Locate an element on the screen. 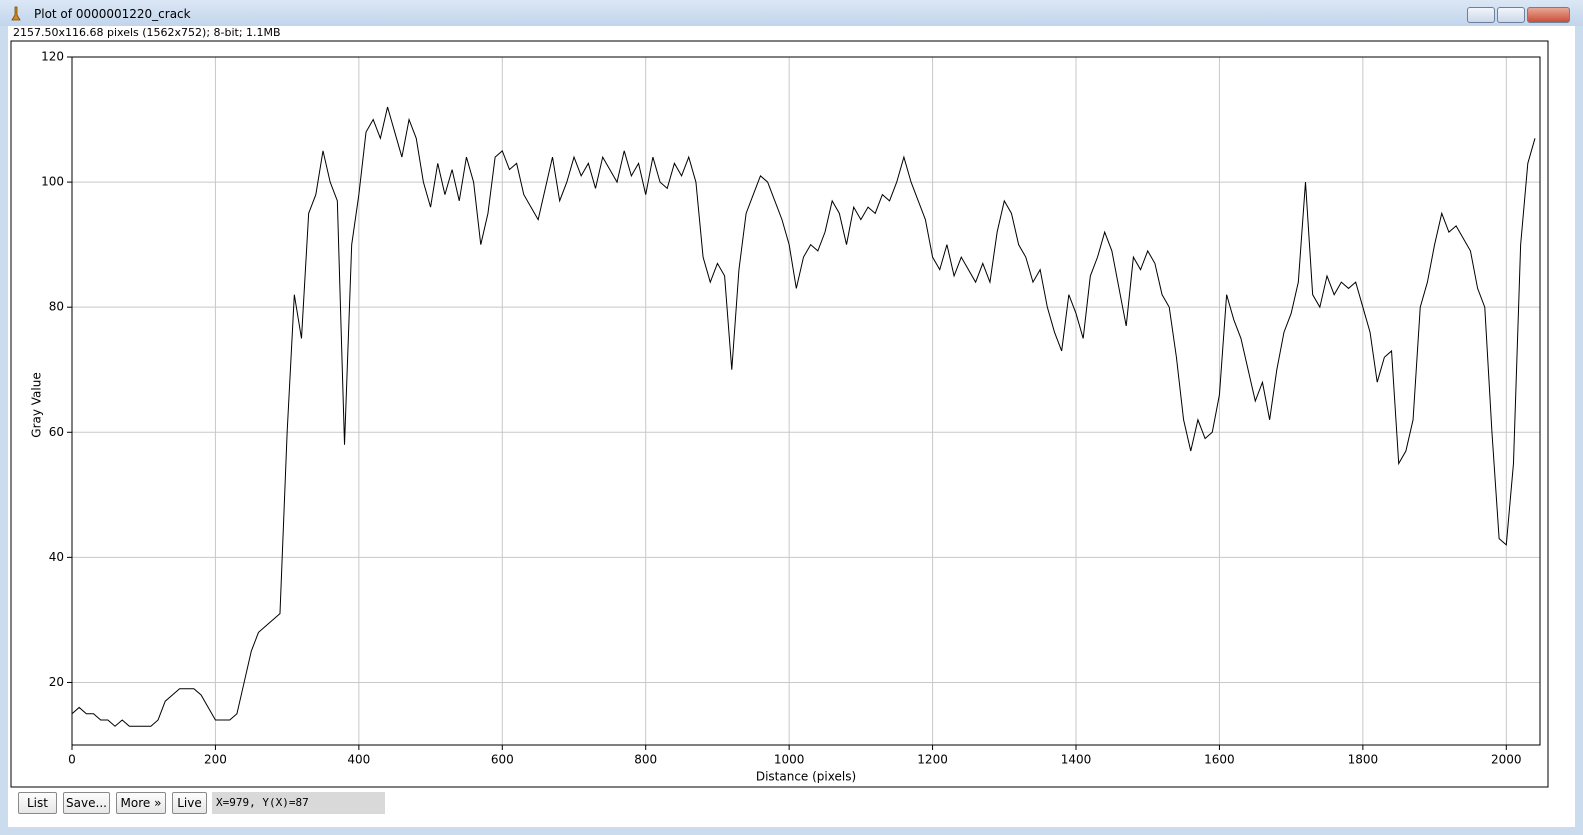 This screenshot has height=835, width=1583. x-tick-label: 1400 is located at coordinates (1076, 760).